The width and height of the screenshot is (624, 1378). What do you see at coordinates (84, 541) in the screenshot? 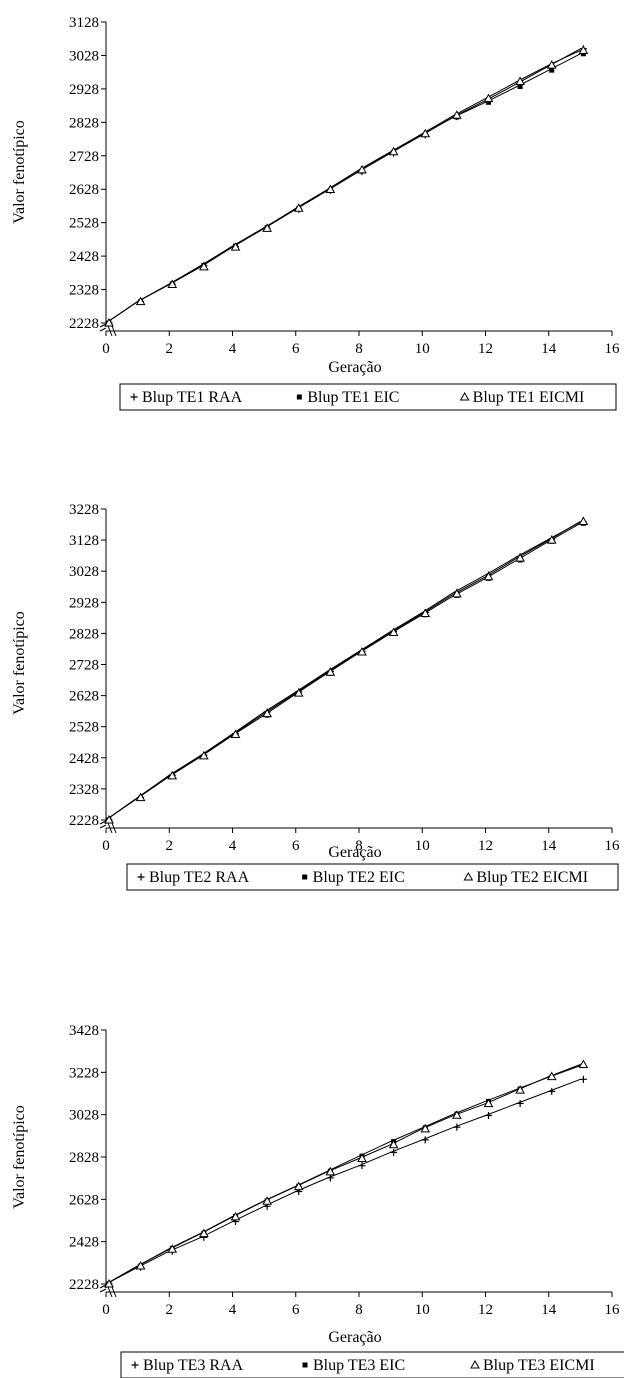
I see `y-tick-label: 3128` at bounding box center [84, 541].